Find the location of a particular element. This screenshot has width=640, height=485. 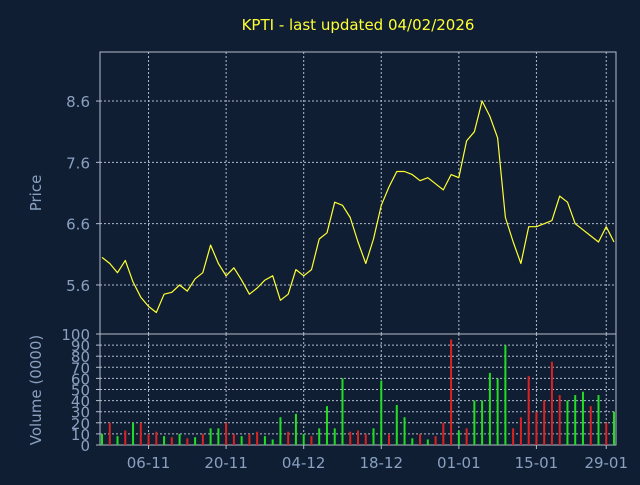

volume-tick-label: 10 is located at coordinates (80, 435).